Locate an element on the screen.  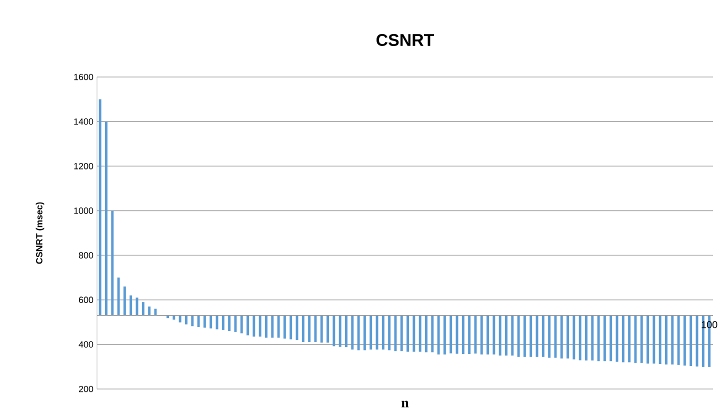
y-tick-label: 800 is located at coordinates (86, 255).